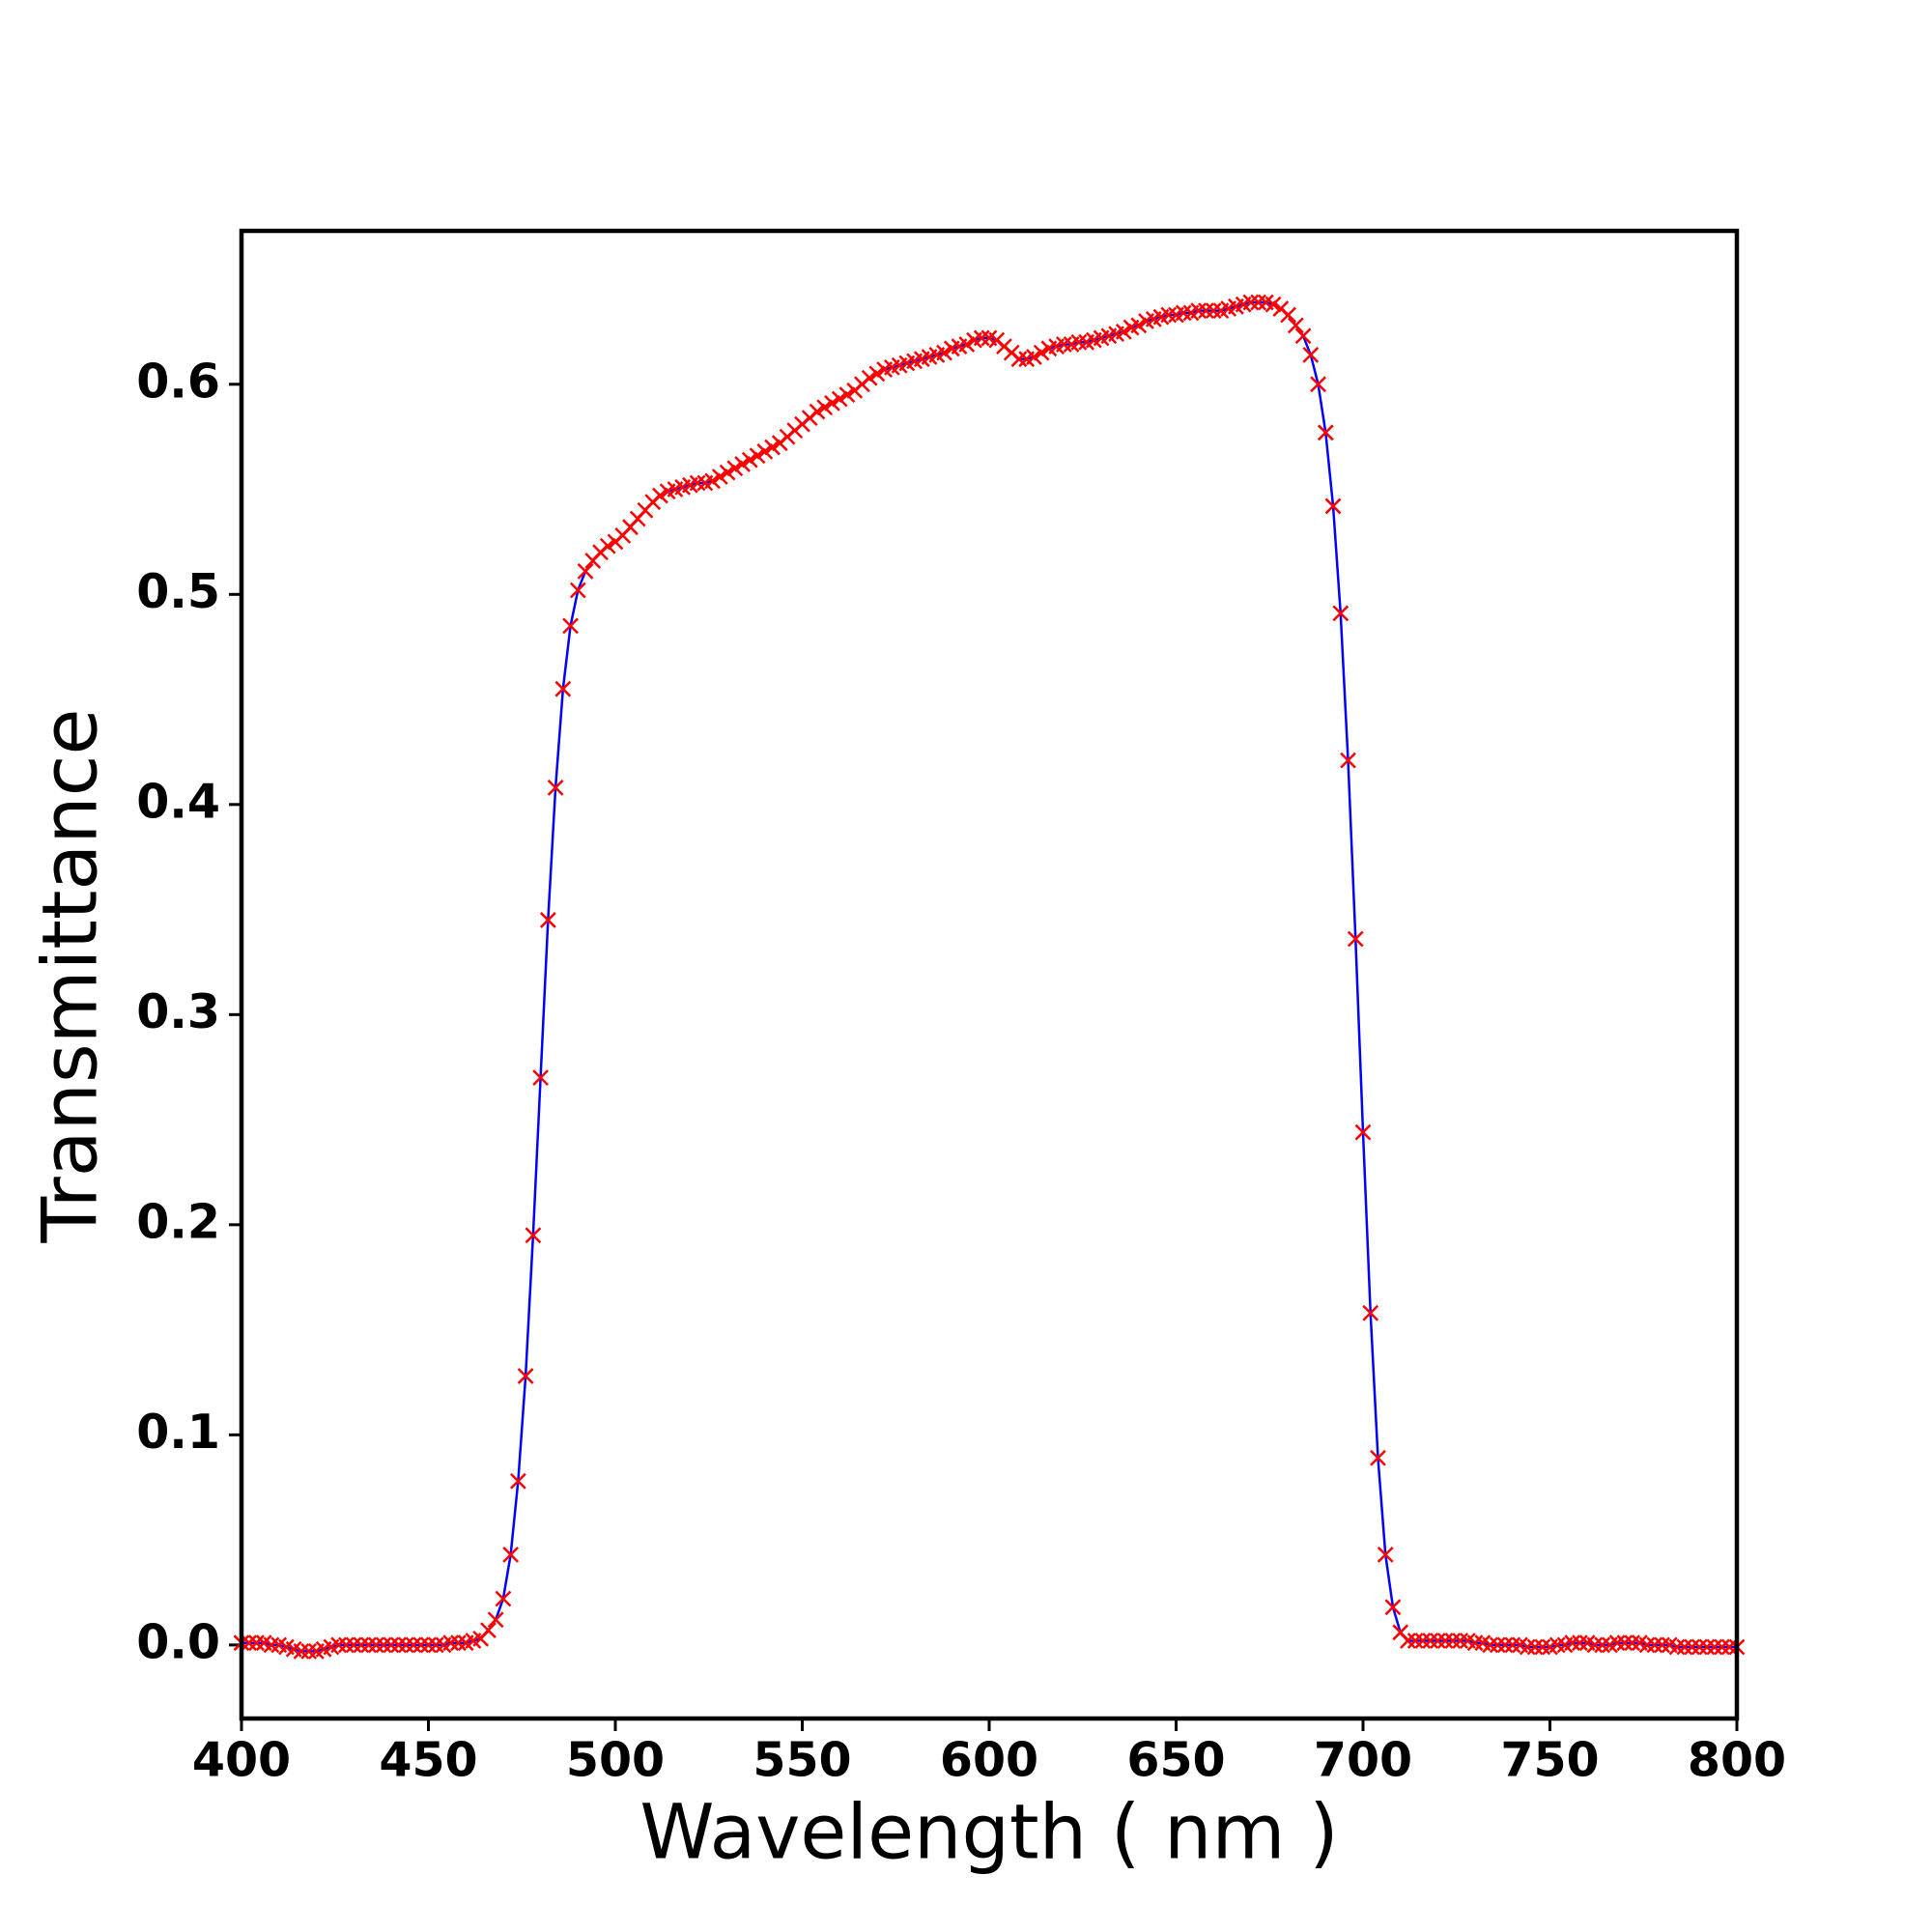 Image resolution: width=1932 pixels, height=1932 pixels. I want to click on y-tick-label: 0.2, so click(178, 1221).